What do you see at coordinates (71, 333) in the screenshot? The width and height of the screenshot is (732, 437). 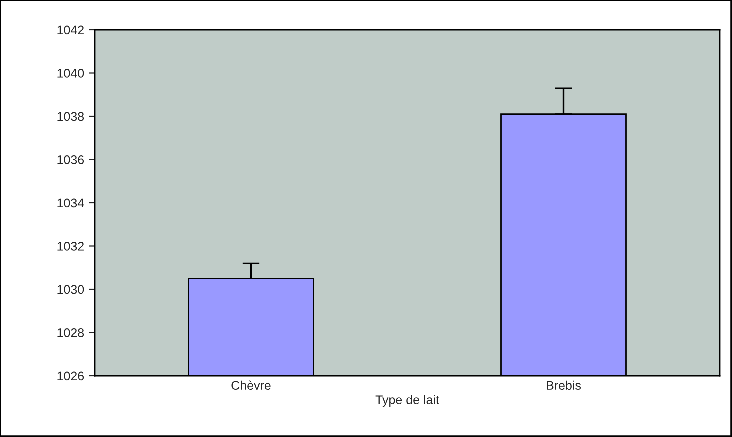 I see `y-tick-label: 1028` at bounding box center [71, 333].